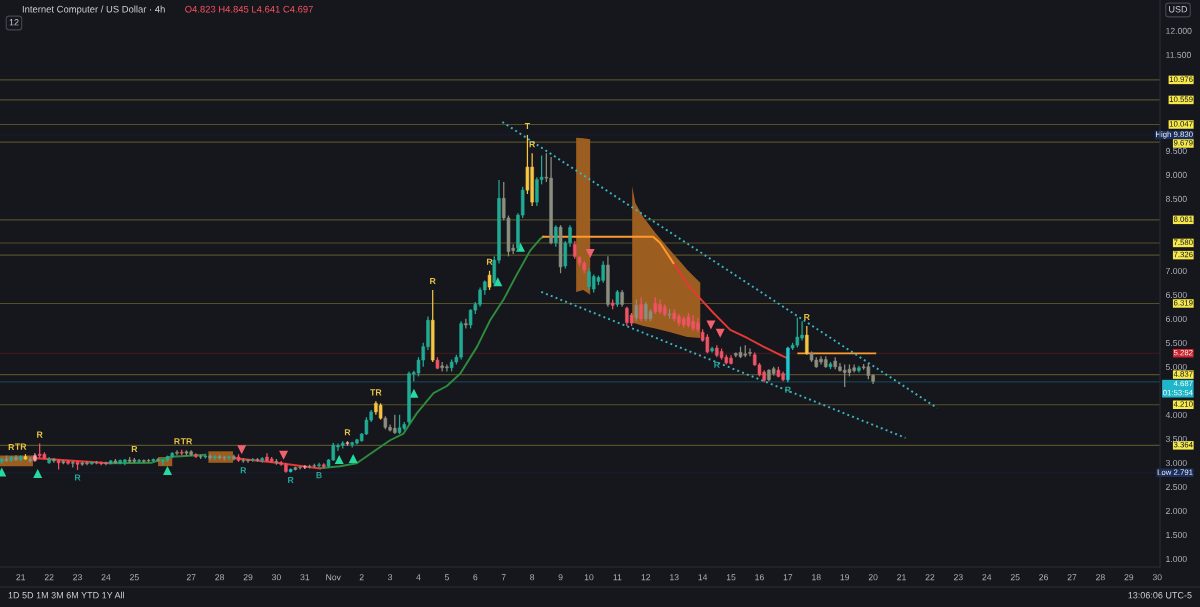 The width and height of the screenshot is (1200, 607). I want to click on x-tick-label: Nov, so click(333, 577).